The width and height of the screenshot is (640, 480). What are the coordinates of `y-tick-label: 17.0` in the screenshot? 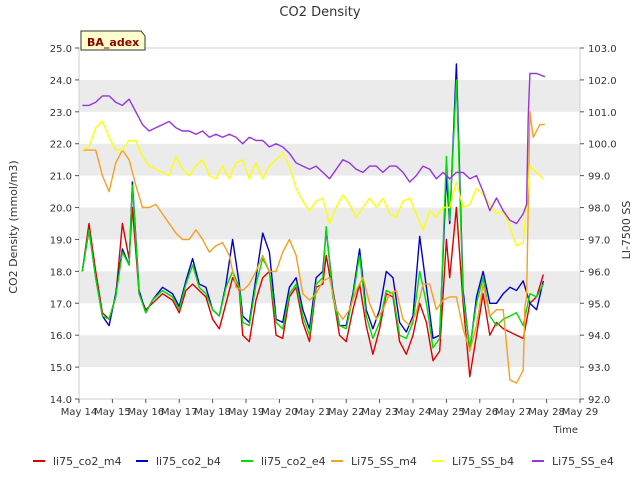 It's located at (61, 304).